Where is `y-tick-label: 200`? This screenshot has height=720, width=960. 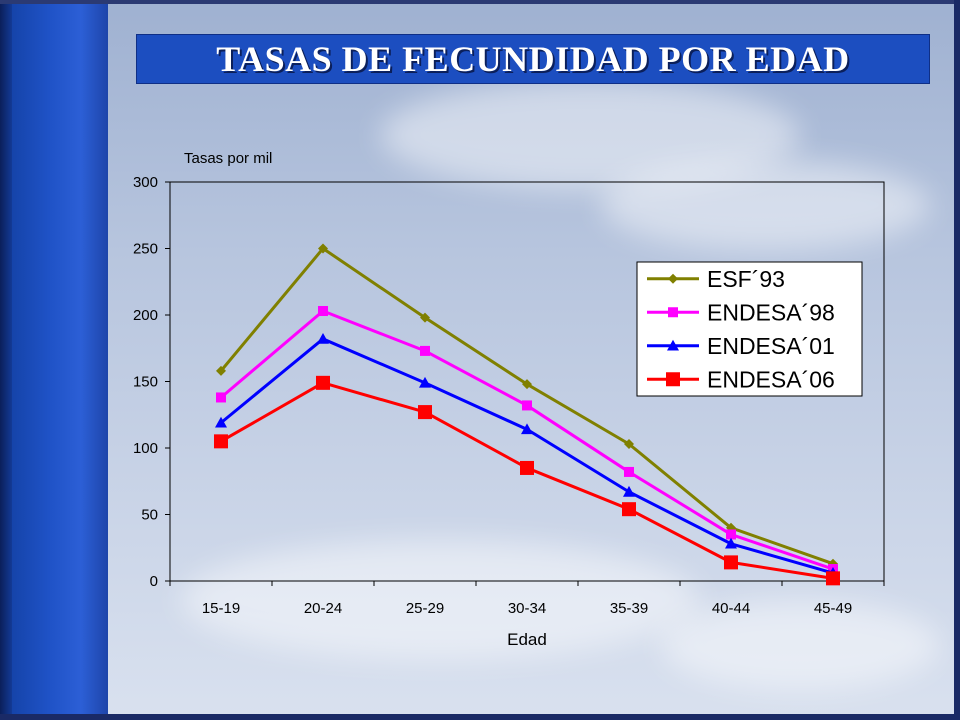
y-tick-label: 200 is located at coordinates (145, 315).